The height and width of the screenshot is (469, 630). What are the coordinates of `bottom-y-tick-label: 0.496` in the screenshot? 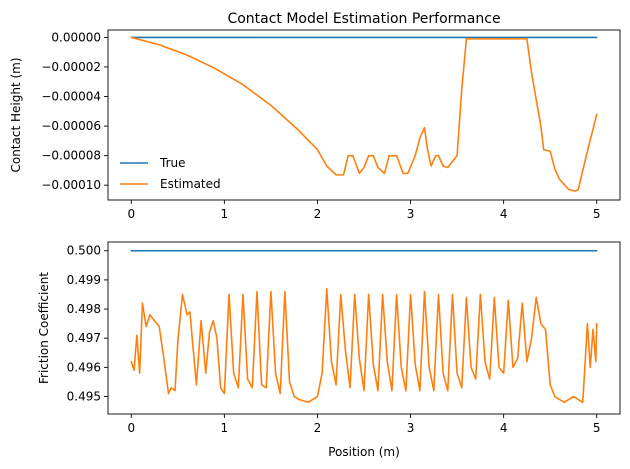 It's located at (84, 367).